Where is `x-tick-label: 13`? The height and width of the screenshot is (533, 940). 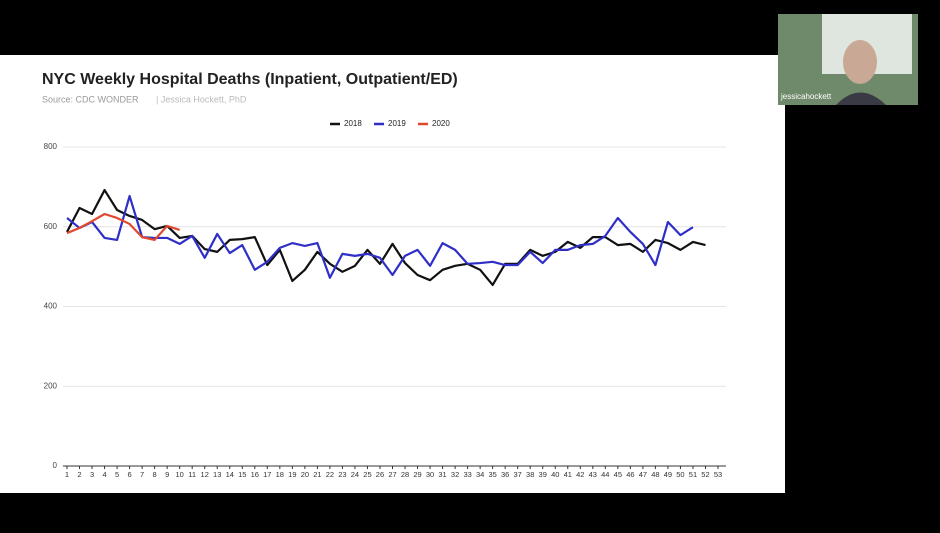 x-tick-label: 13 is located at coordinates (217, 474).